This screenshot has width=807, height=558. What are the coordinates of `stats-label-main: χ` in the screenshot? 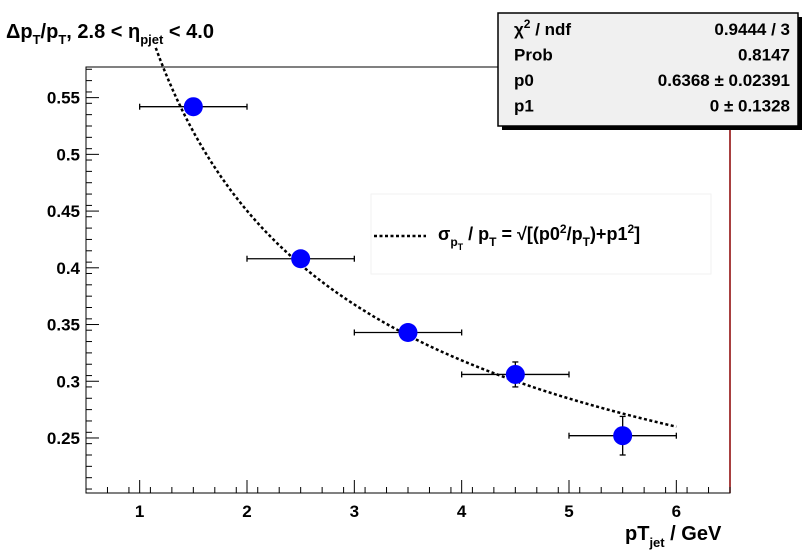 It's located at (519, 29).